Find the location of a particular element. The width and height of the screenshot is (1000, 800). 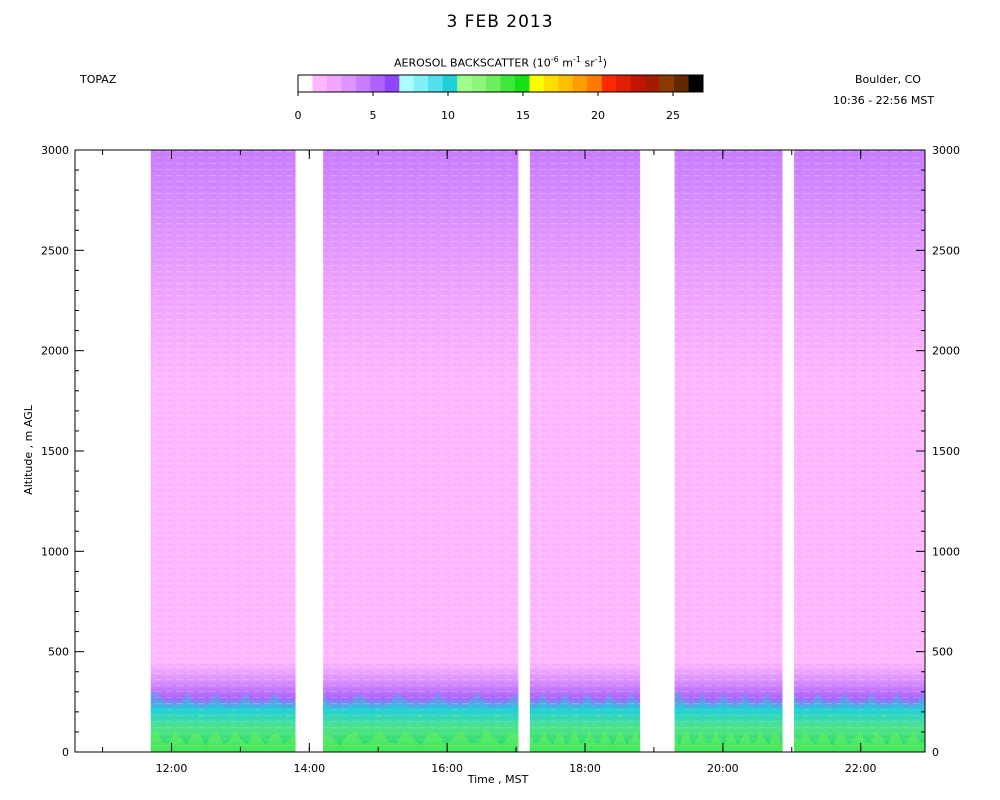

x-tick-label: 20:00 is located at coordinates (723, 768).